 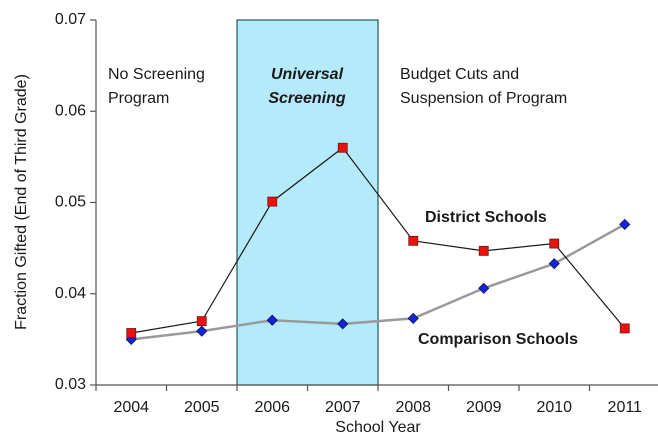 I want to click on x-tick-label: 2010, so click(x=554, y=407).